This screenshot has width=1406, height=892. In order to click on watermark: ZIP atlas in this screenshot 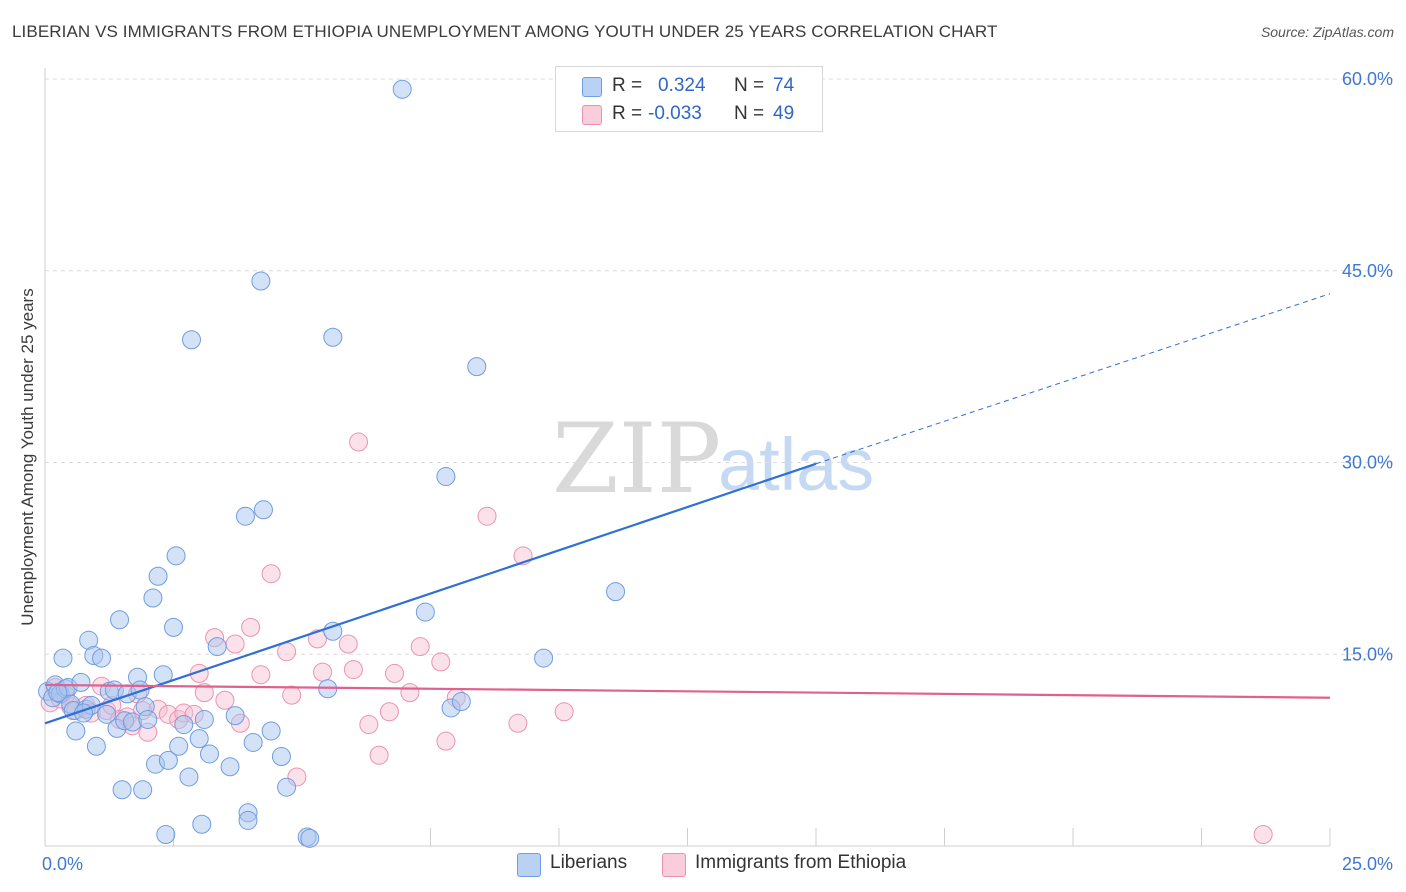, I will do `click(713, 459)`.